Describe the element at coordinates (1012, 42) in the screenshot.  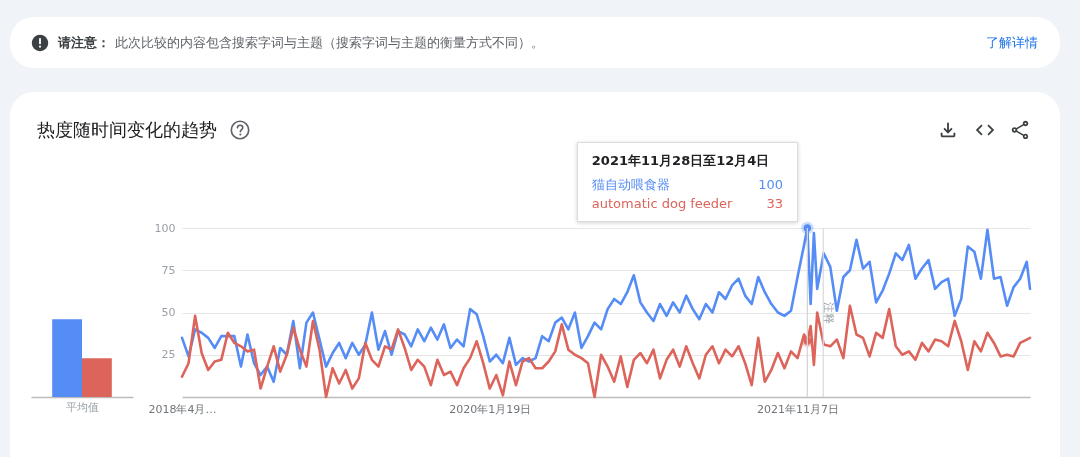
I see `text: 了解详情` at that location.